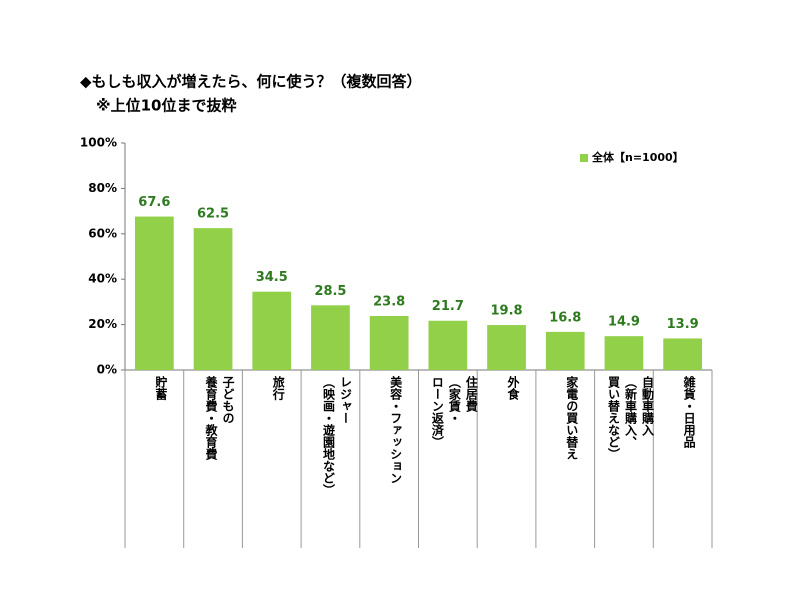 The width and height of the screenshot is (800, 600). What do you see at coordinates (454, 412) in the screenshot?
I see `x-tick-label: 住居費 （家賃・ ローン返済）` at bounding box center [454, 412].